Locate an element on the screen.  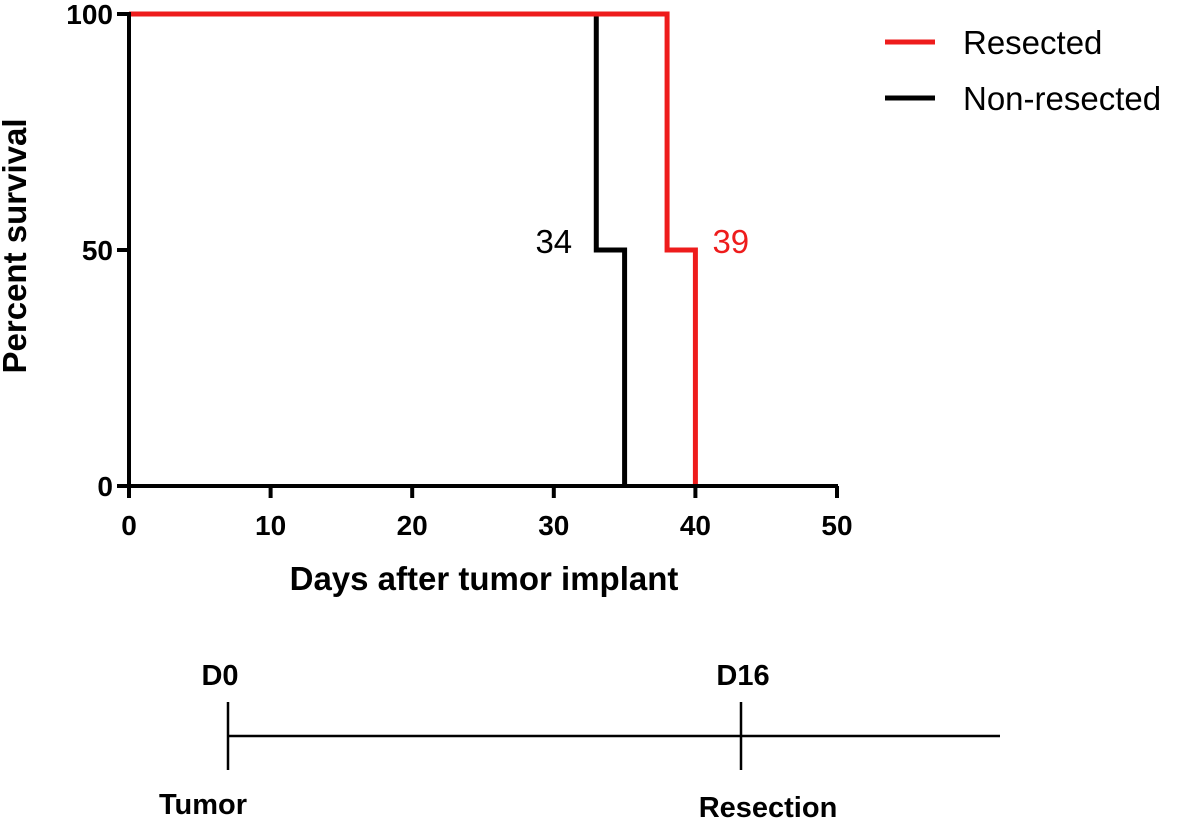
y-axis-ticks: 0 50 100 is located at coordinates (97, 251).